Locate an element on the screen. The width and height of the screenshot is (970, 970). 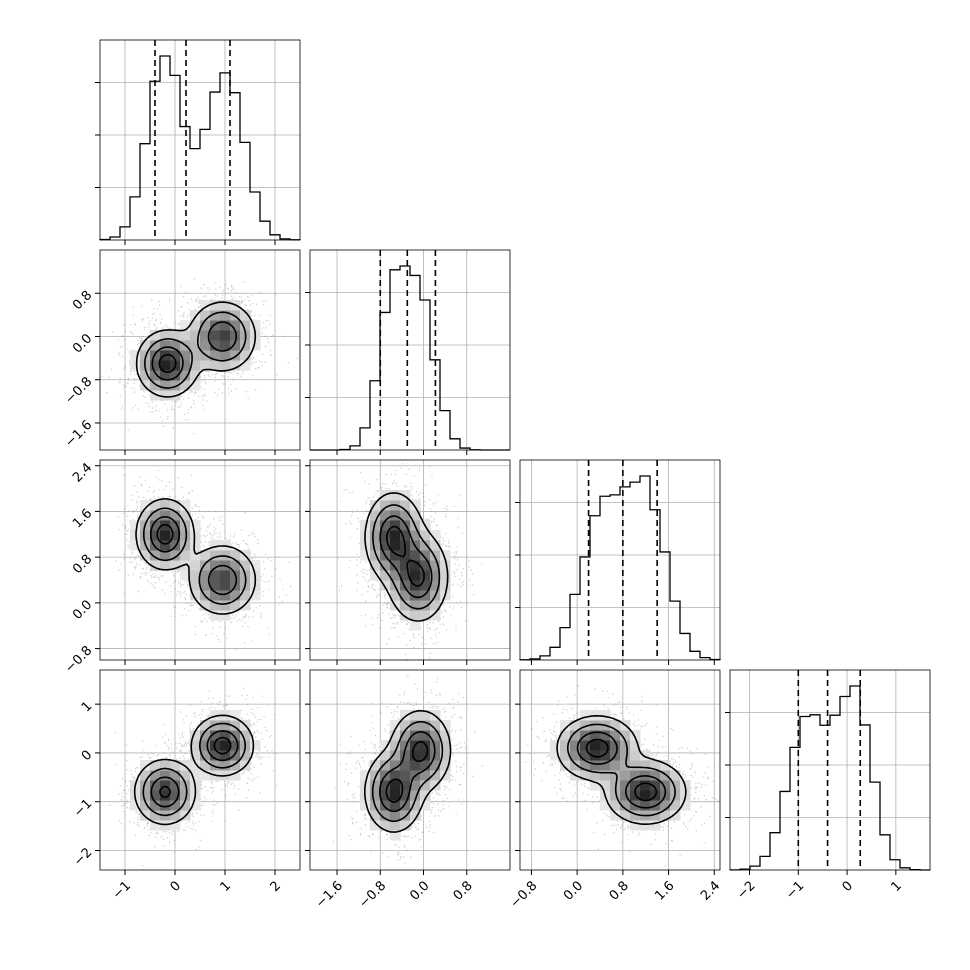
joint-panel-p2-p3 is located at coordinates (408, 562).